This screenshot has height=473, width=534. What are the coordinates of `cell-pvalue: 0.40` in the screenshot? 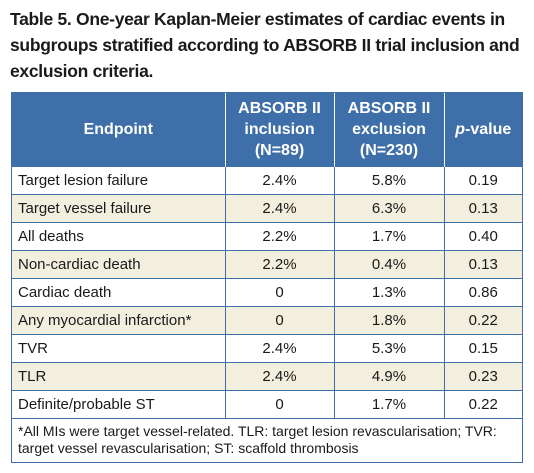 It's located at (482, 236).